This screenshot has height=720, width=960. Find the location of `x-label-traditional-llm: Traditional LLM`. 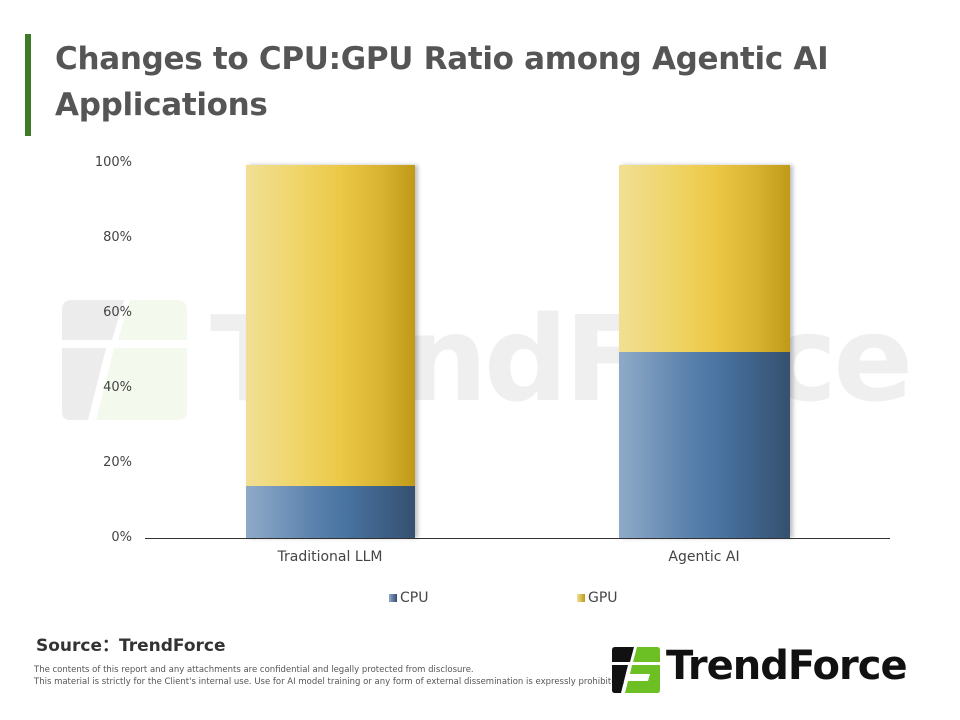

x-label-traditional-llm: Traditional LLM is located at coordinates (330, 557).